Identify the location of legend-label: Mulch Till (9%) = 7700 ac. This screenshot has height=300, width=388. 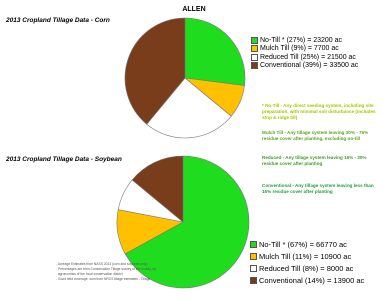
(299, 49).